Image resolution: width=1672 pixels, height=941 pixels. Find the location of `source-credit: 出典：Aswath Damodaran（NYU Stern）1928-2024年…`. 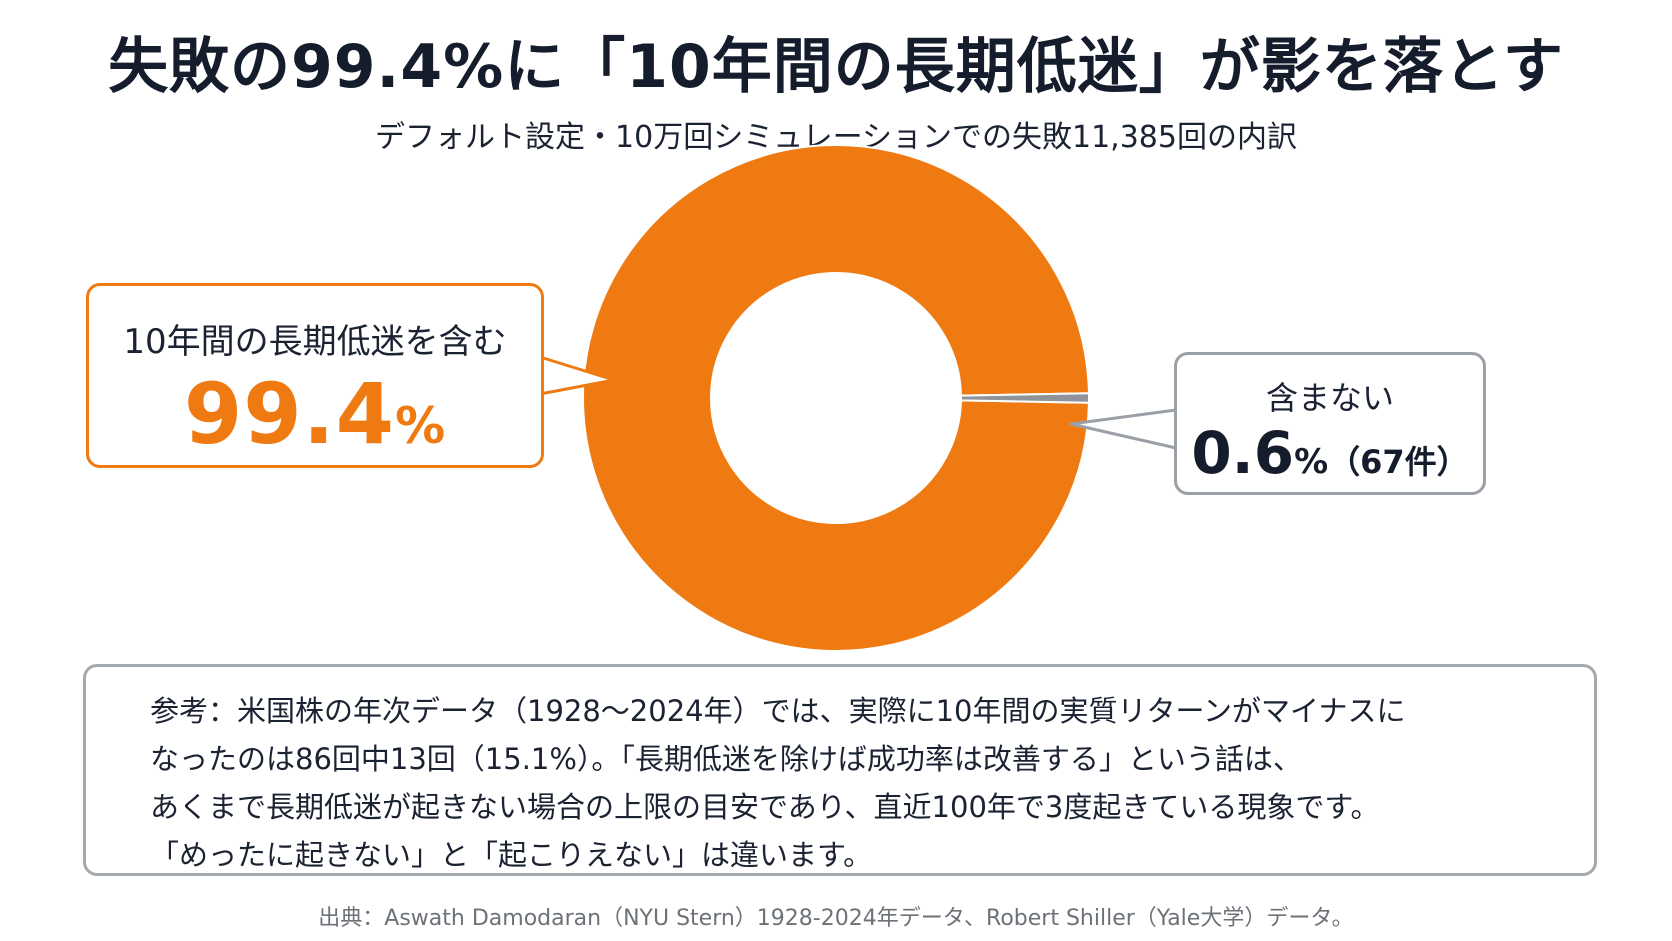

source-credit: 出典：Aswath Damodaran（NYU Stern）1928-2024年… is located at coordinates (836, 918).